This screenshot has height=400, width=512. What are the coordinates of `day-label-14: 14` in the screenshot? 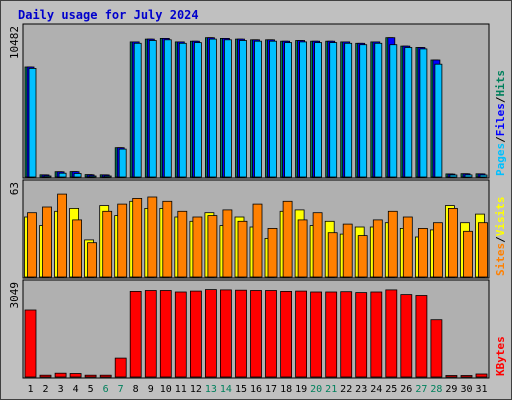 It's located at (226, 389).